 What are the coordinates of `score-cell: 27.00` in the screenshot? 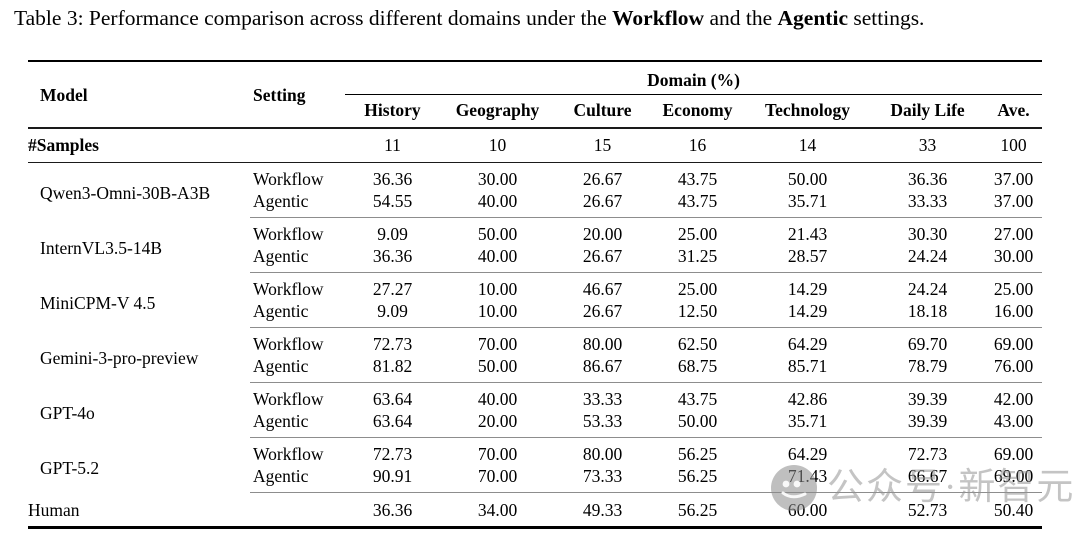 It's located at (1013, 234).